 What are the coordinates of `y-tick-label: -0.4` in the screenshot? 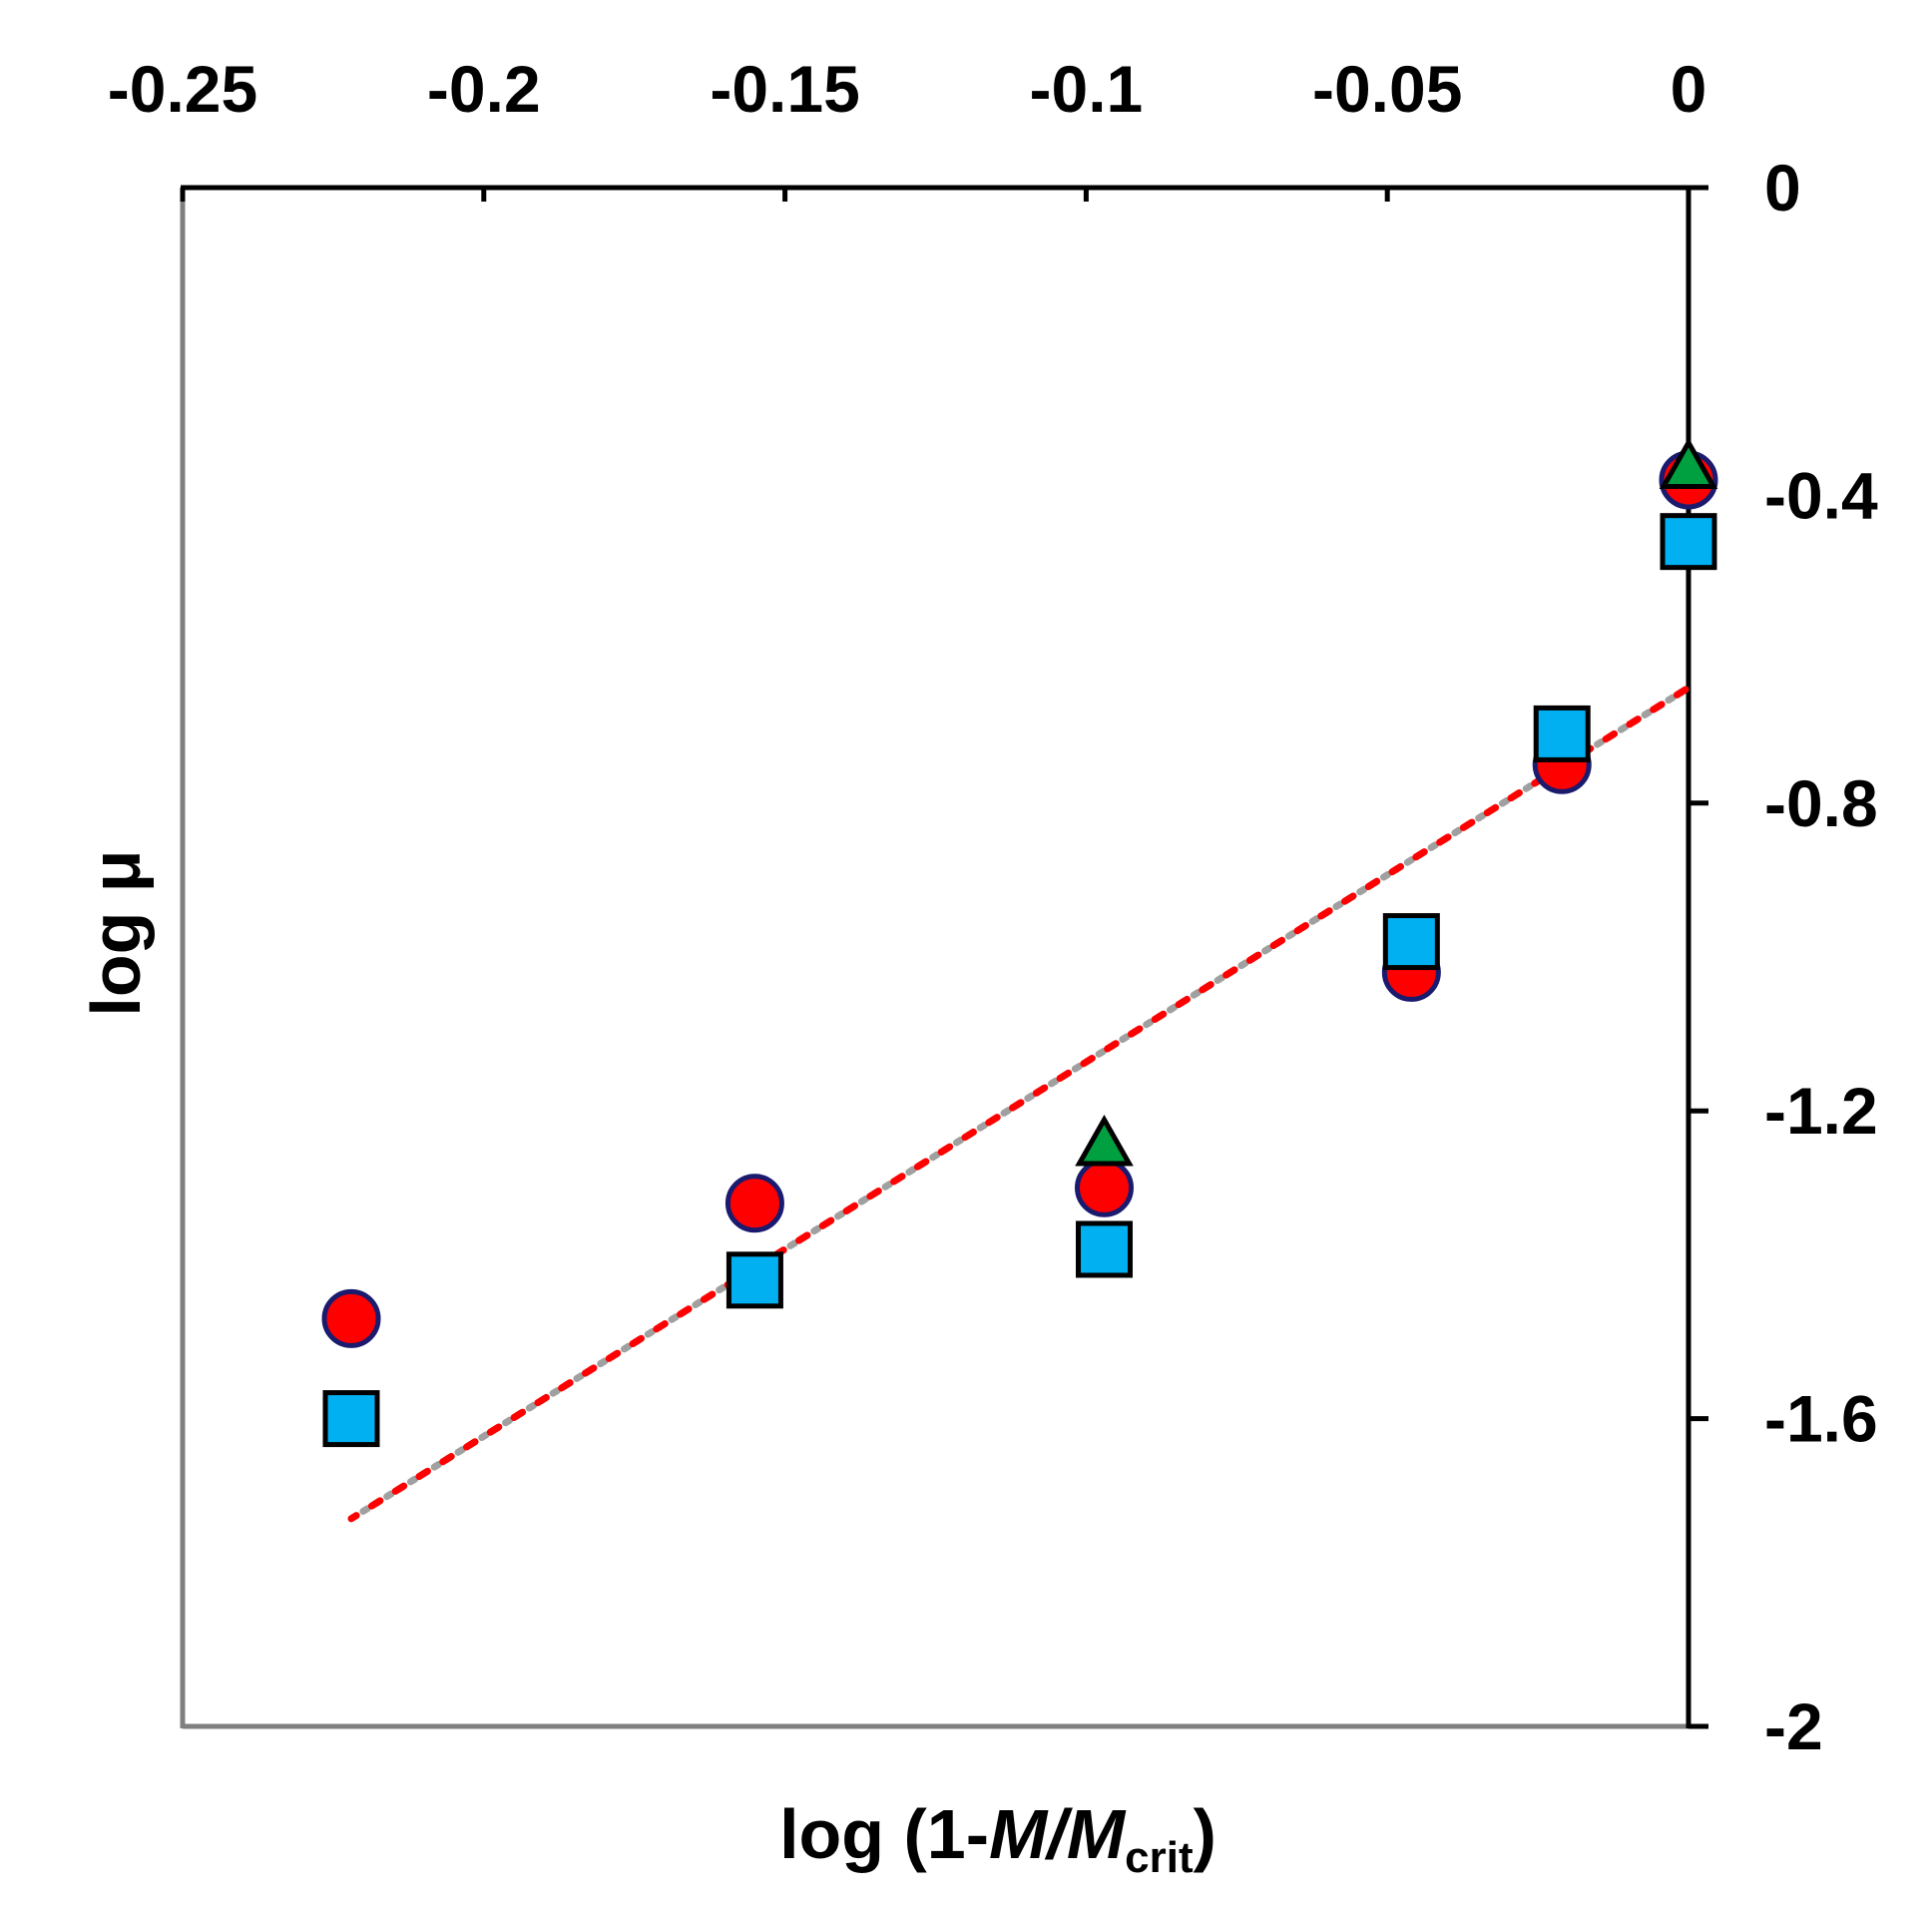 It's located at (1821, 495).